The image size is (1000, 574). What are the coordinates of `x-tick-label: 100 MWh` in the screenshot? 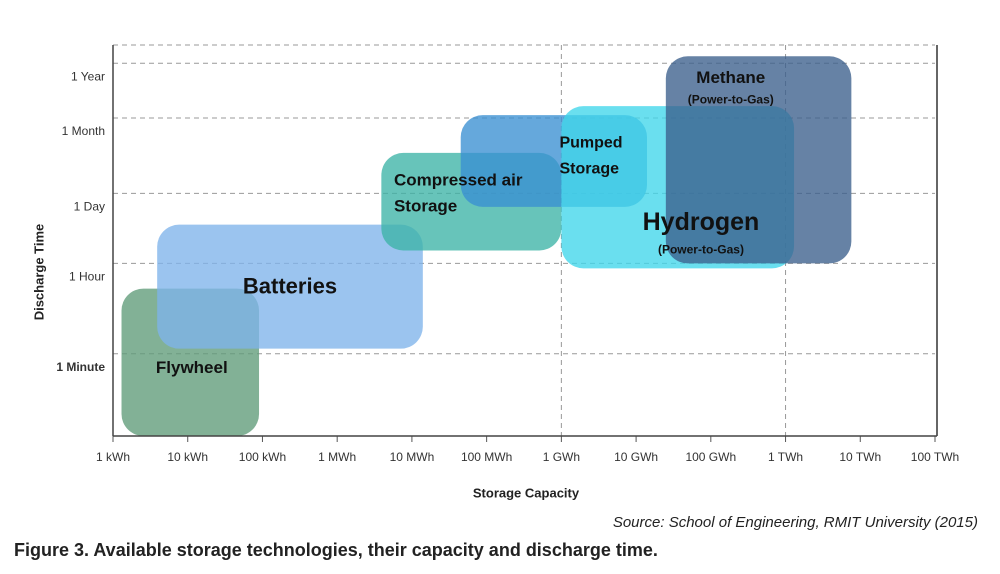 It's located at (486, 457).